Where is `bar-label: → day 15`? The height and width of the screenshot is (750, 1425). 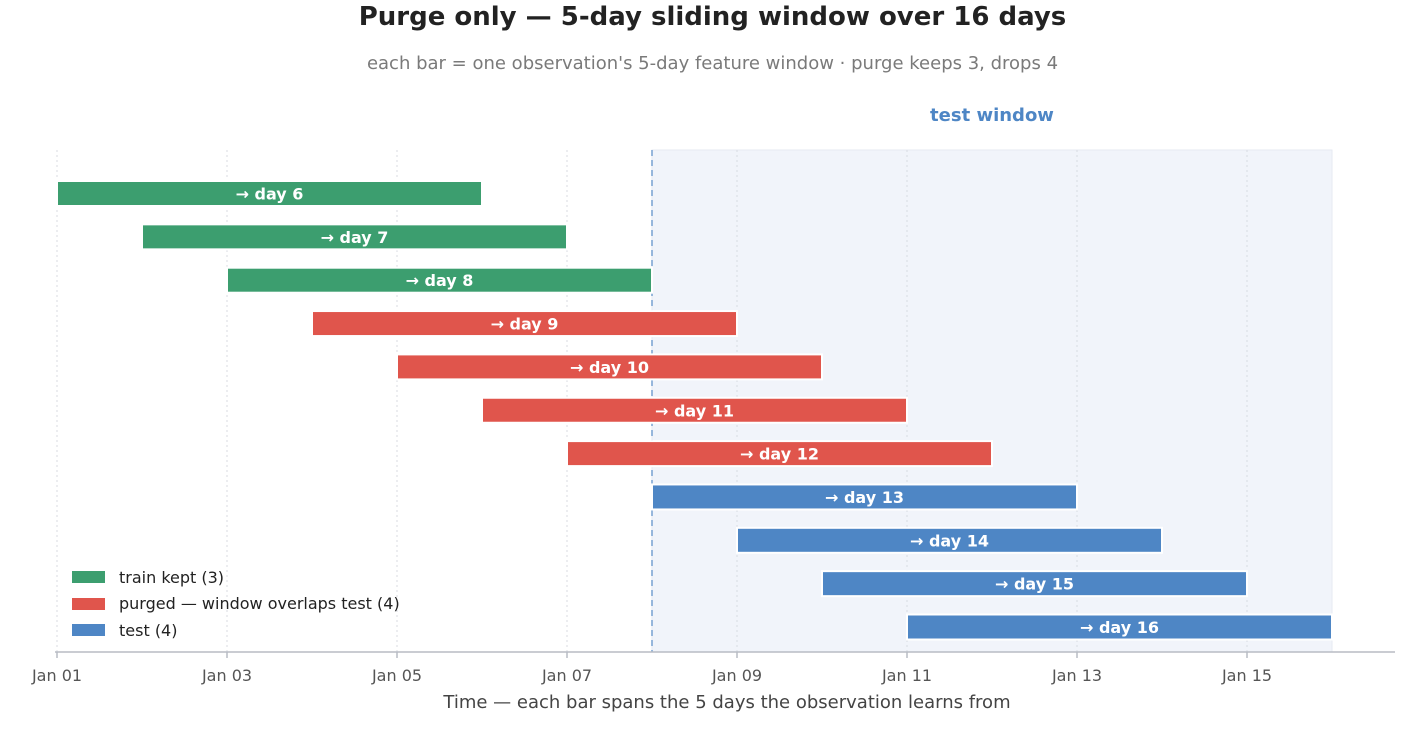
bar-label: → day 15 is located at coordinates (1034, 584).